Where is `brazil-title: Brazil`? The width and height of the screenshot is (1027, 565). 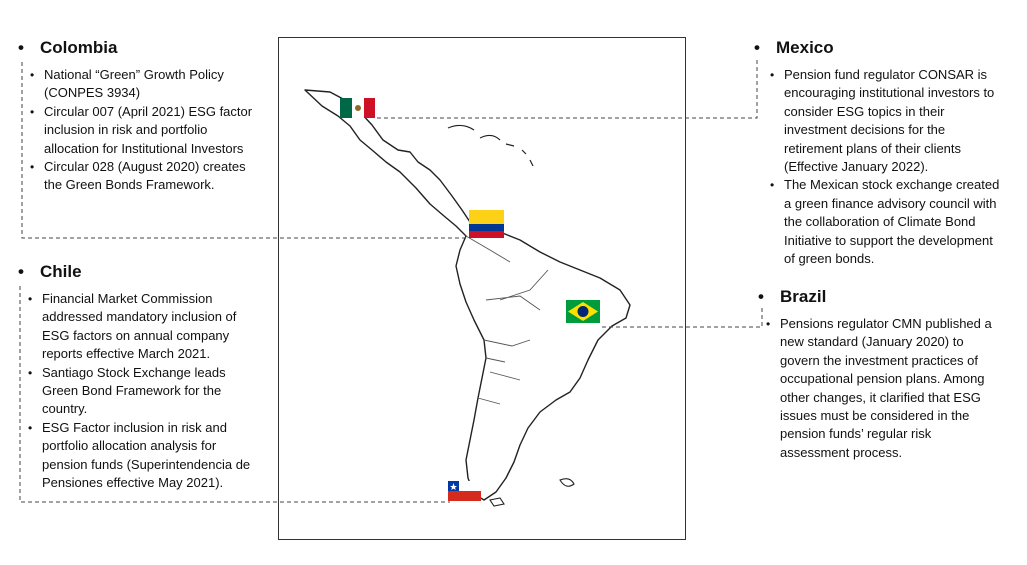 brazil-title: Brazil is located at coordinates (803, 296).